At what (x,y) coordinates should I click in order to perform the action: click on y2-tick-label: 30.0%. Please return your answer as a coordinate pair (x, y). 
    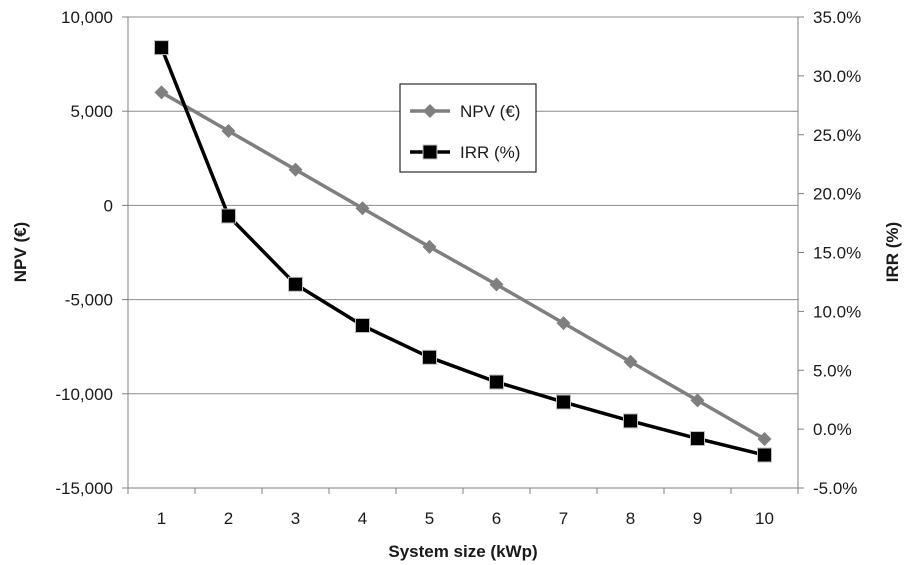
    Looking at the image, I should click on (837, 76).